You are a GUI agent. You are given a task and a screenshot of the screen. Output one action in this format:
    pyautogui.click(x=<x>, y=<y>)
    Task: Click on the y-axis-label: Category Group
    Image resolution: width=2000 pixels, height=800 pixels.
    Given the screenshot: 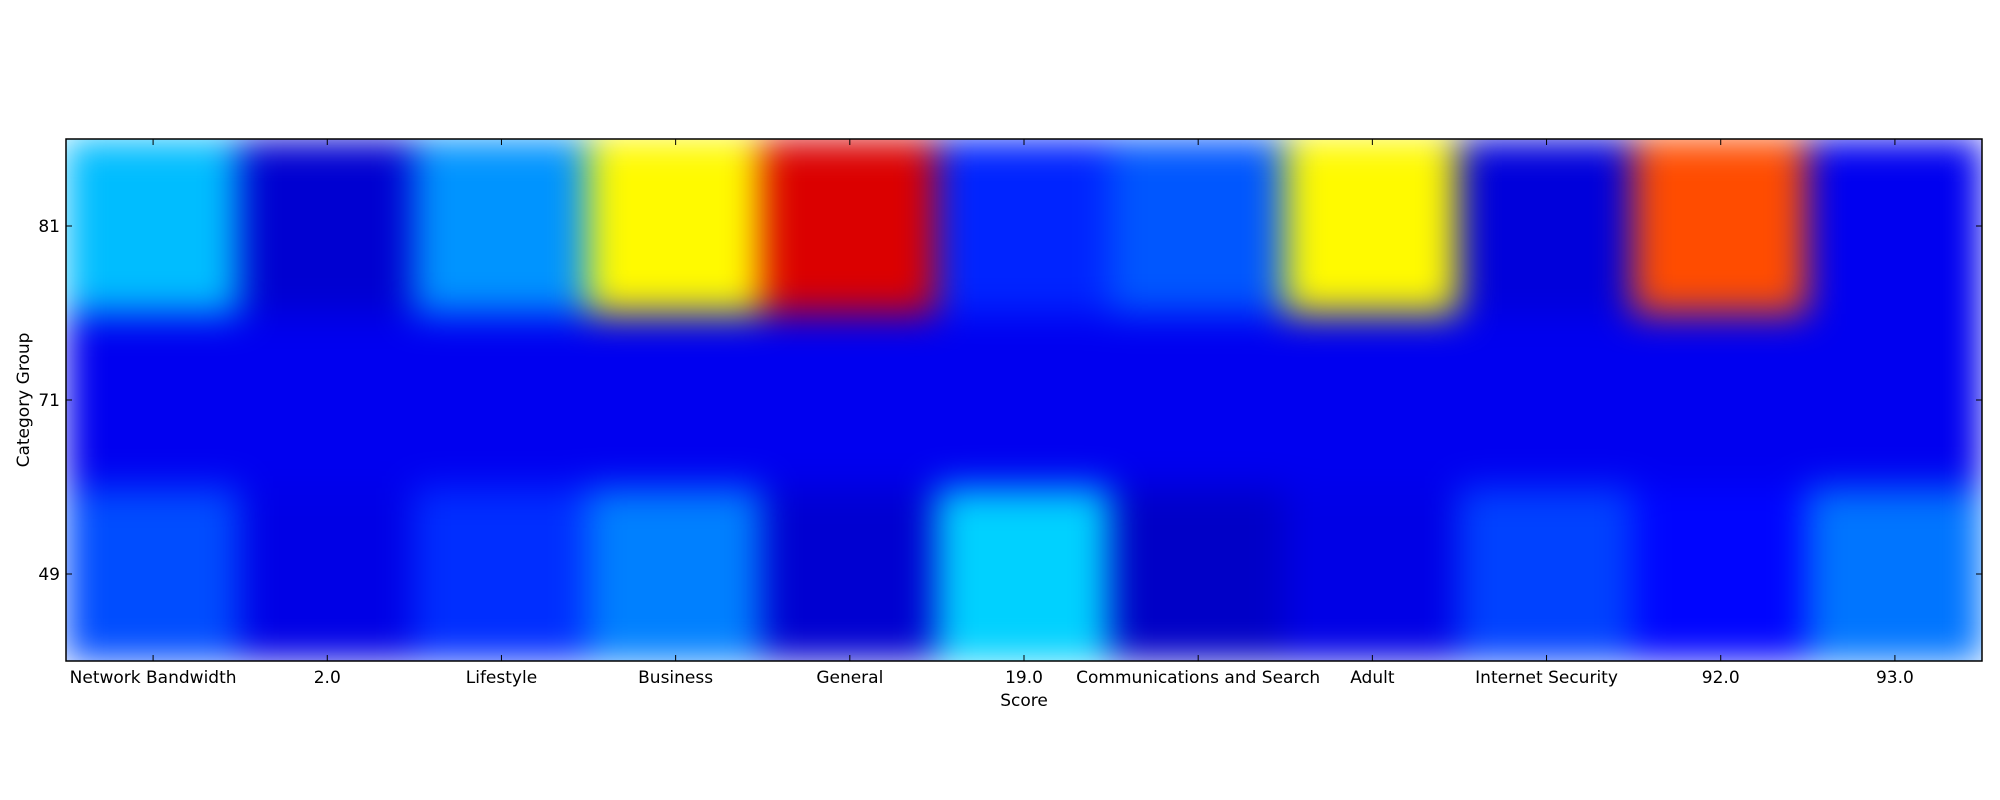 What is the action you would take?
    pyautogui.click(x=24, y=400)
    